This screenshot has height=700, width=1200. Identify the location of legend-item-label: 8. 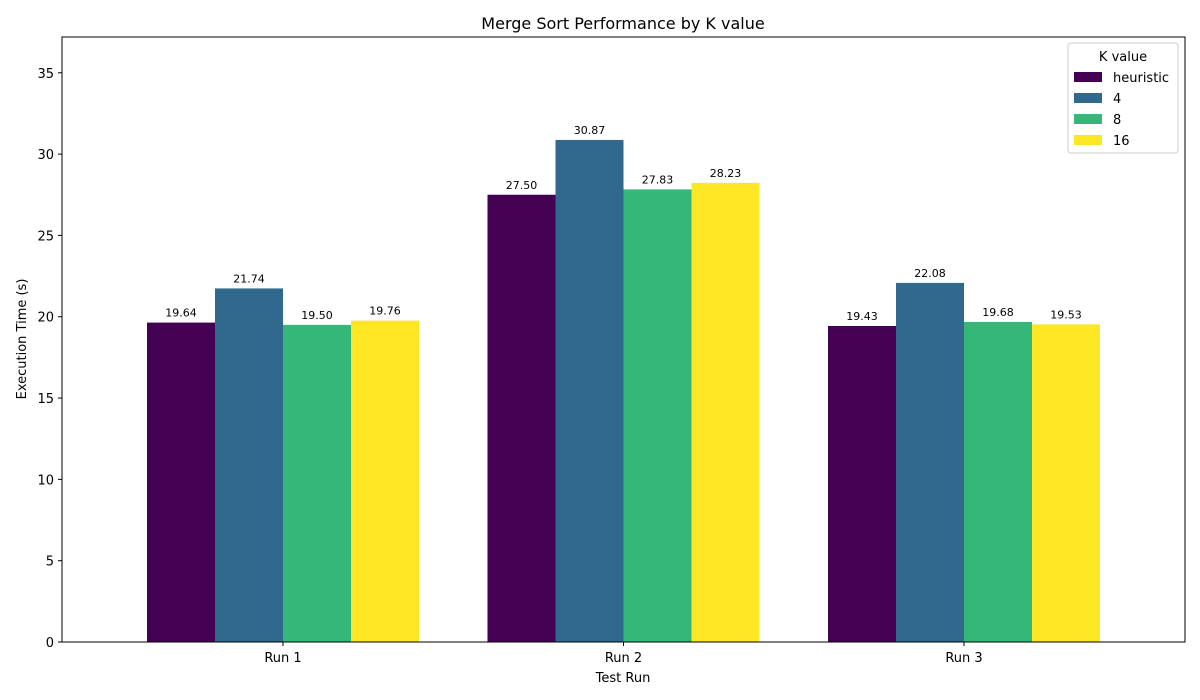
(1117, 120).